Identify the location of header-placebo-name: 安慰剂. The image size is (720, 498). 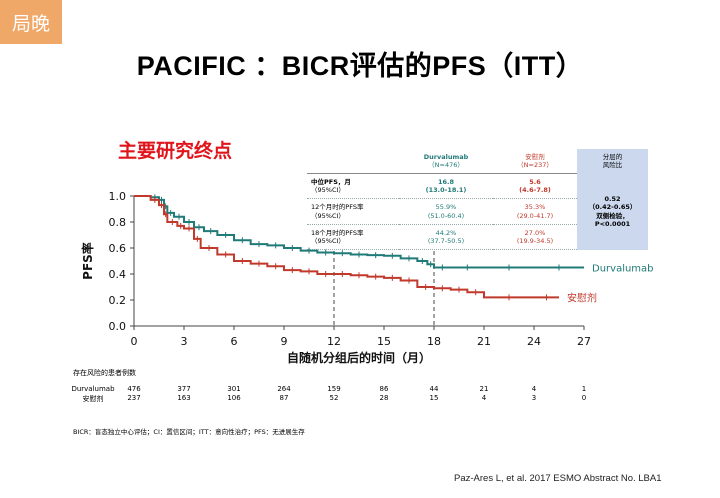
(535, 156).